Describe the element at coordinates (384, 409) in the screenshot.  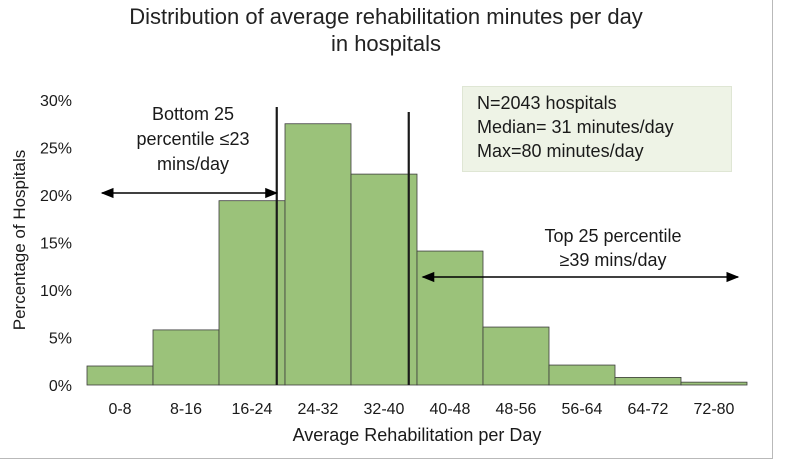
I see `x-tick-label: 32-40` at that location.